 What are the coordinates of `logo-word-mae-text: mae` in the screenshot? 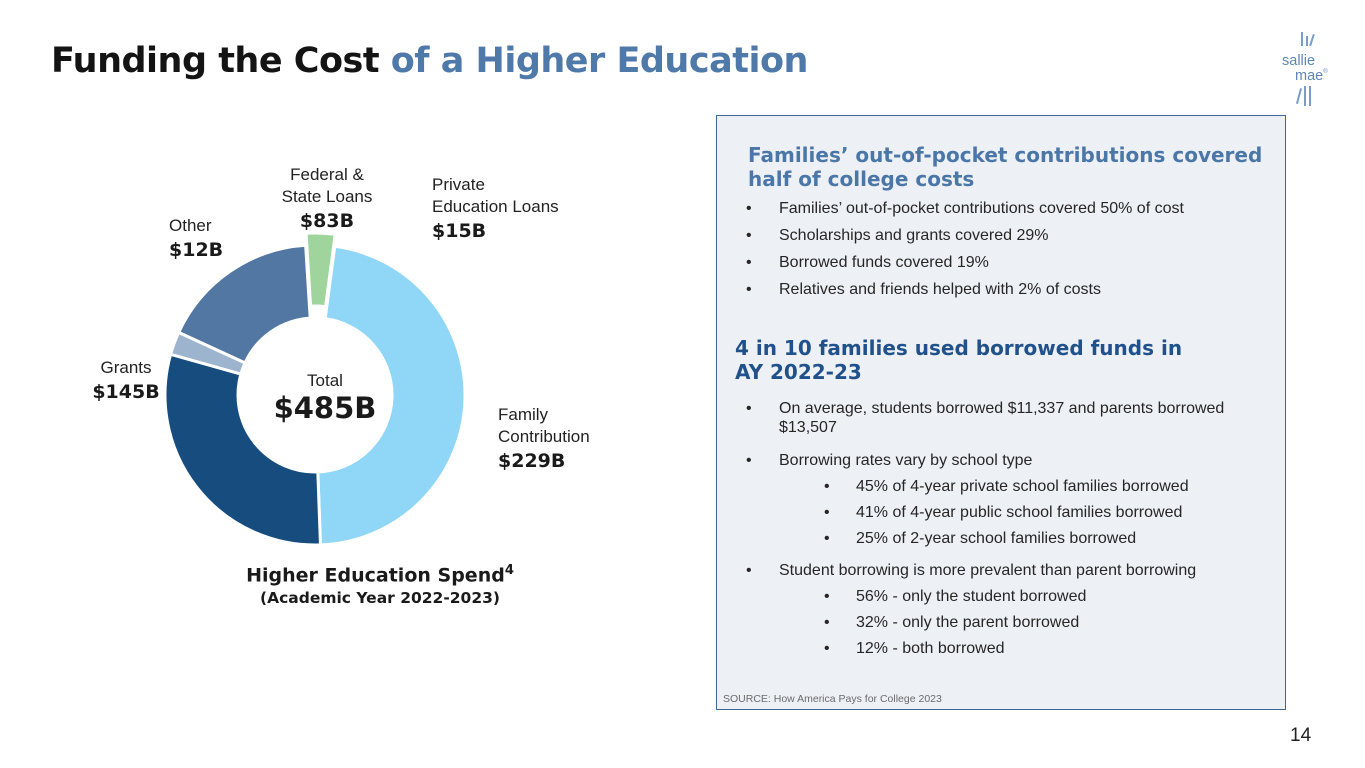 It's located at (1309, 76).